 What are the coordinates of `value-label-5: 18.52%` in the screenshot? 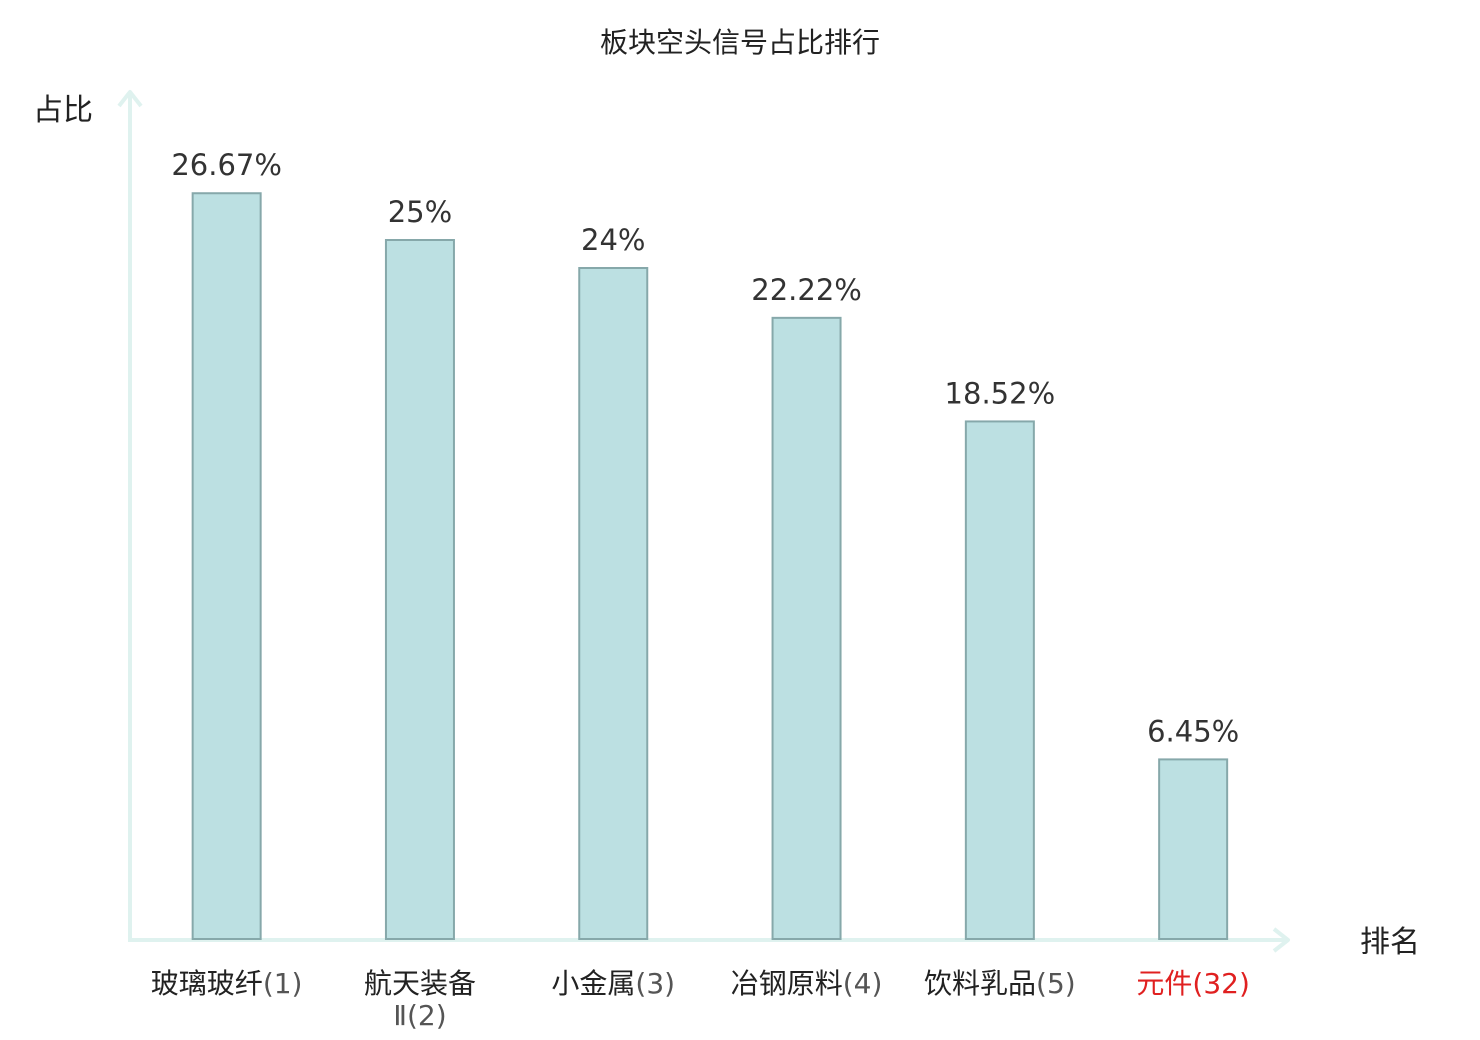 It's located at (1000, 393).